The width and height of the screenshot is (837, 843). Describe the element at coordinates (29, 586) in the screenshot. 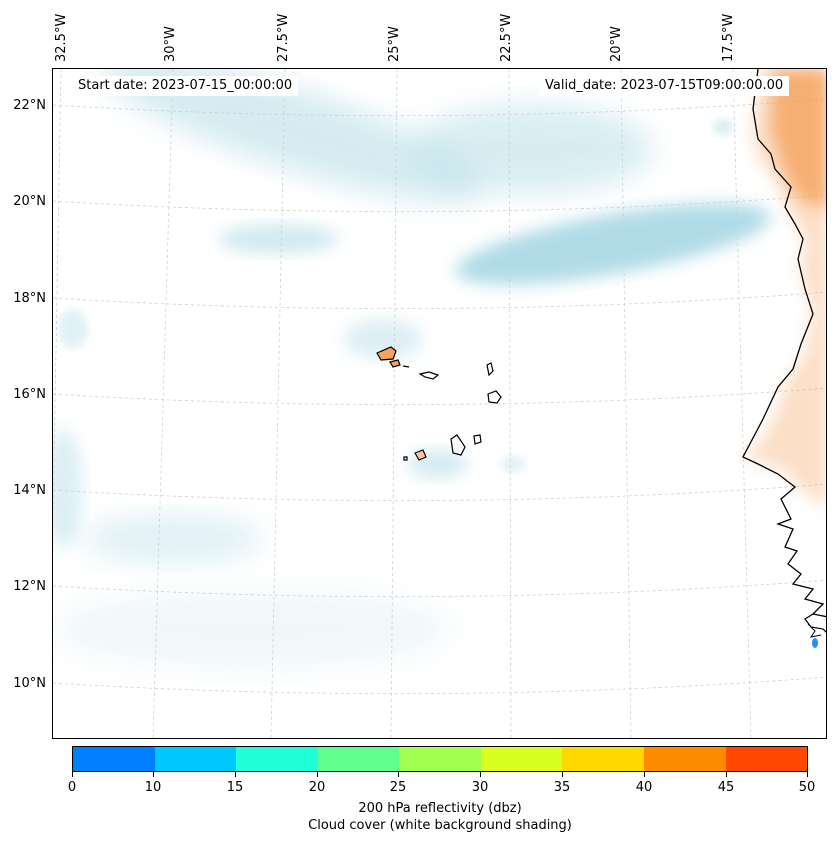

I see `lat-label: 12°N` at that location.